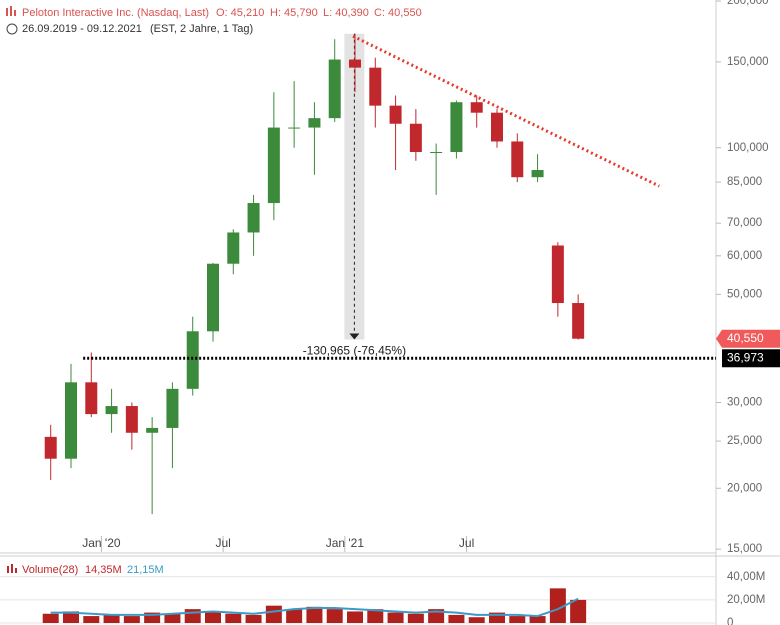  What do you see at coordinates (201, 29) in the screenshot?
I see `subtitle-note: (EST, 2 Jahre, 1 Tag)` at bounding box center [201, 29].